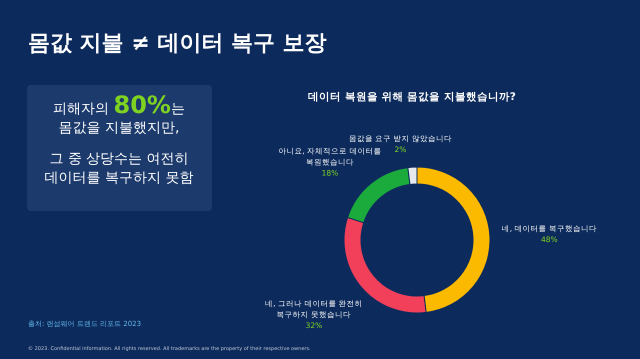  What do you see at coordinates (177, 43) in the screenshot?
I see `chart-title: 몸값 지불 ≠ 데이터 복구 보장` at bounding box center [177, 43].